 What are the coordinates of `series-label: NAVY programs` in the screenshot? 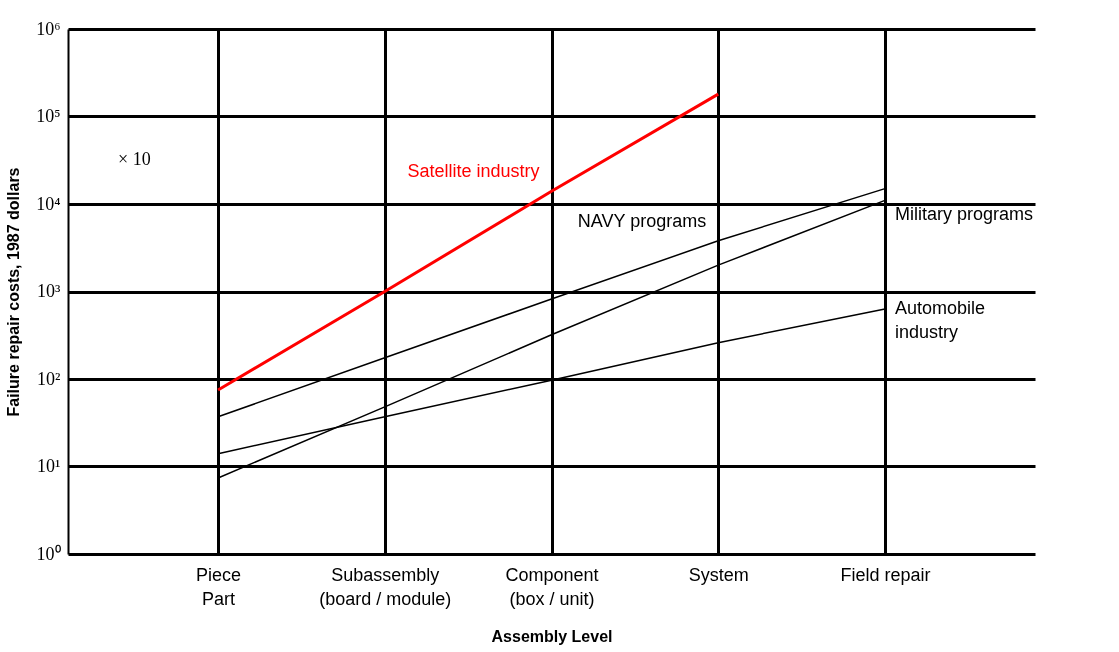 It's located at (642, 220).